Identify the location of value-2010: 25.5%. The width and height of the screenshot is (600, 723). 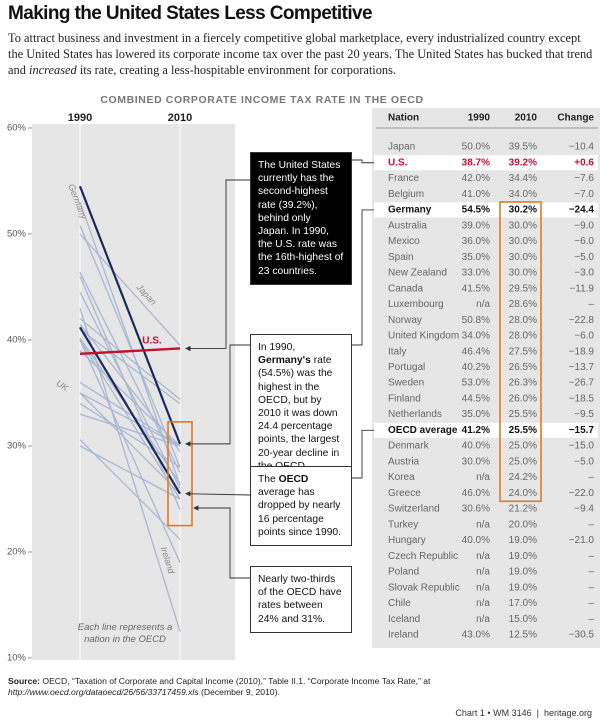
(523, 414).